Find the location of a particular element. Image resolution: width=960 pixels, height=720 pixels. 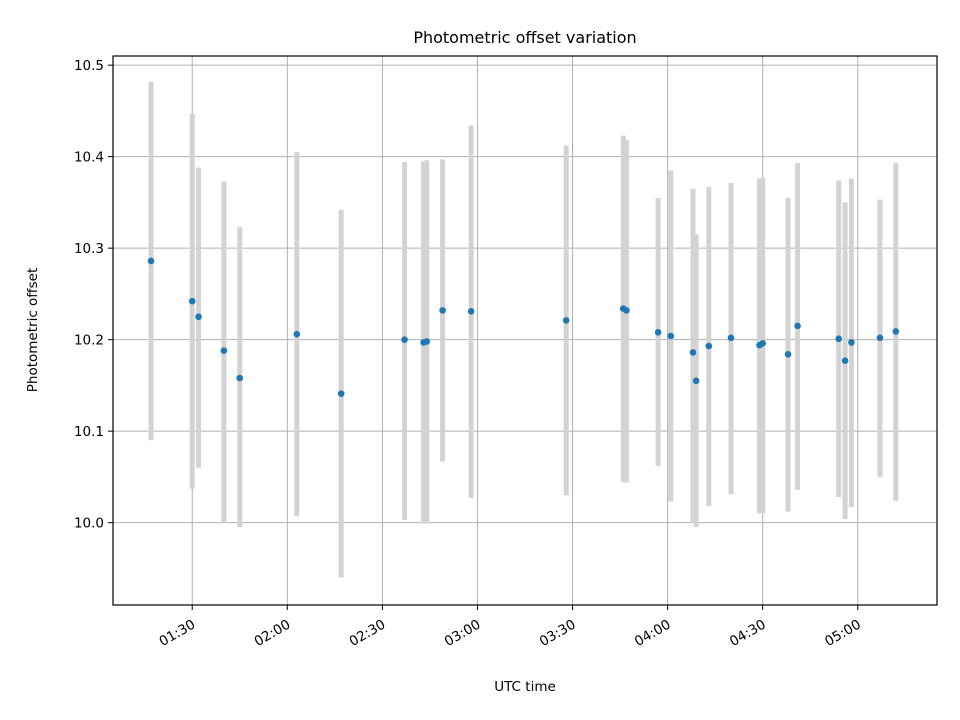

y-axis-ticks: 10.0 10.1 10.2 10.3 10.4 10.5 is located at coordinates (93, 295).